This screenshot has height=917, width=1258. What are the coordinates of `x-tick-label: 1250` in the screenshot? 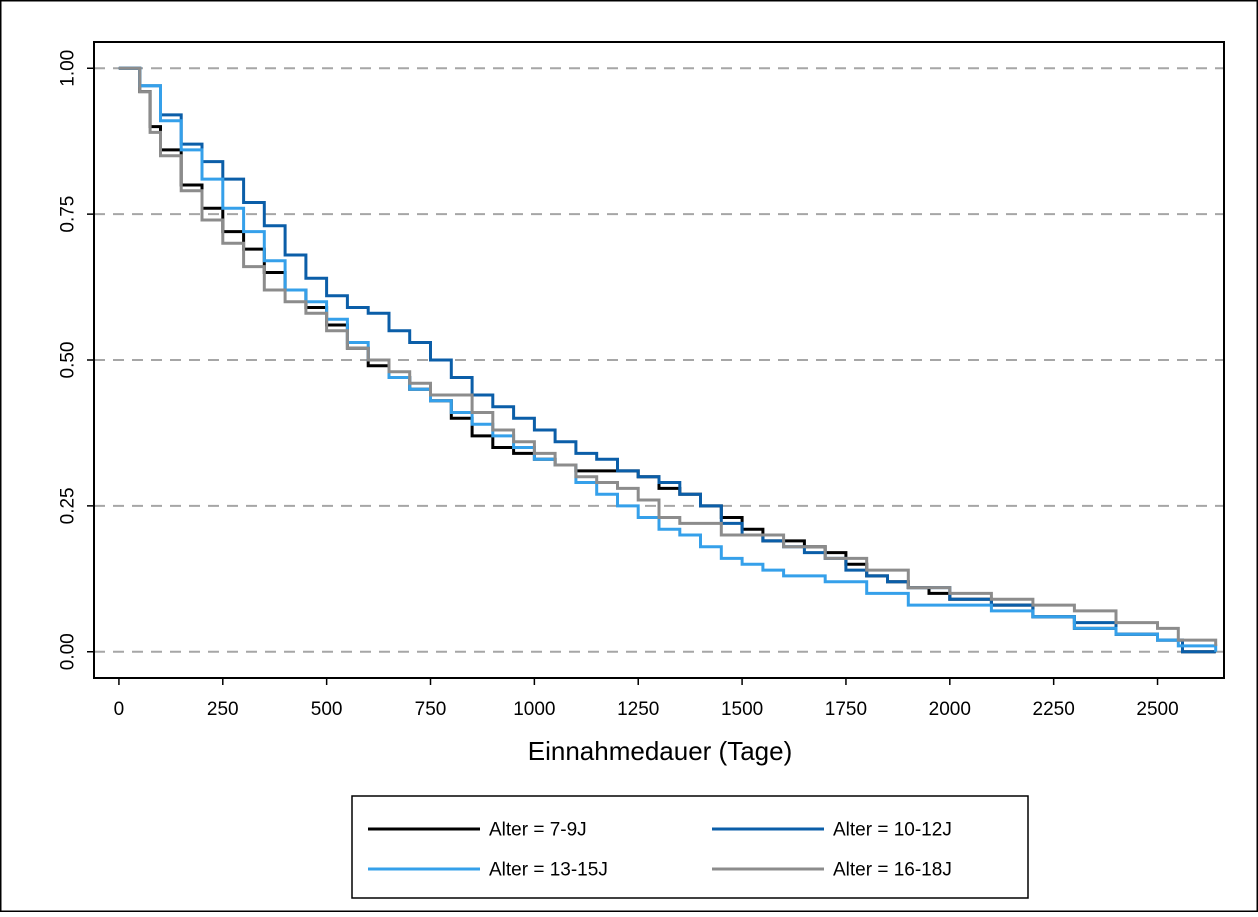 It's located at (638, 709).